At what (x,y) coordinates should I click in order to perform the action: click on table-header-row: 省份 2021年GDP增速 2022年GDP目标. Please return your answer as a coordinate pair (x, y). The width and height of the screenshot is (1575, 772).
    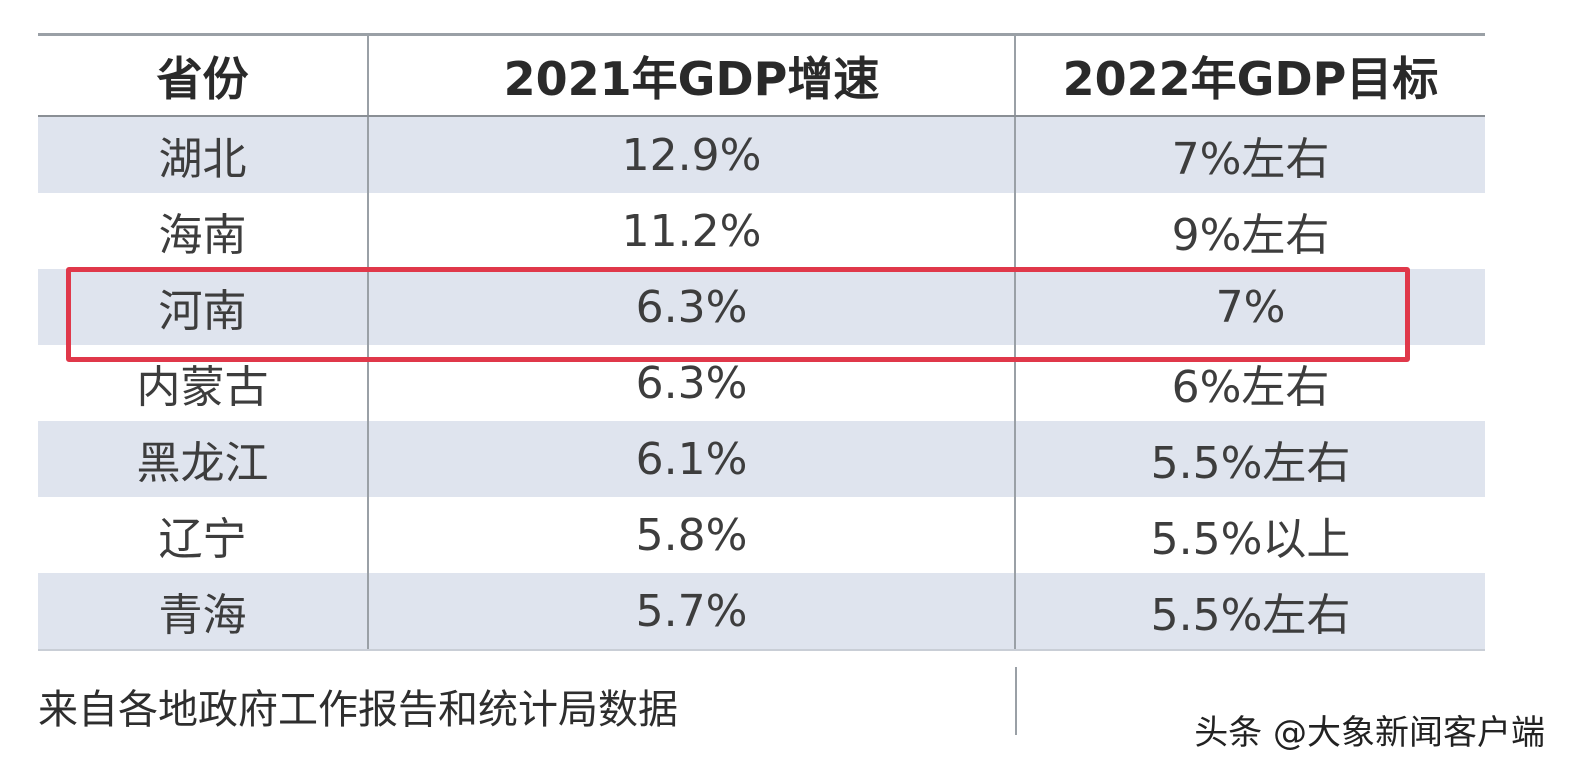
    Looking at the image, I should click on (761, 75).